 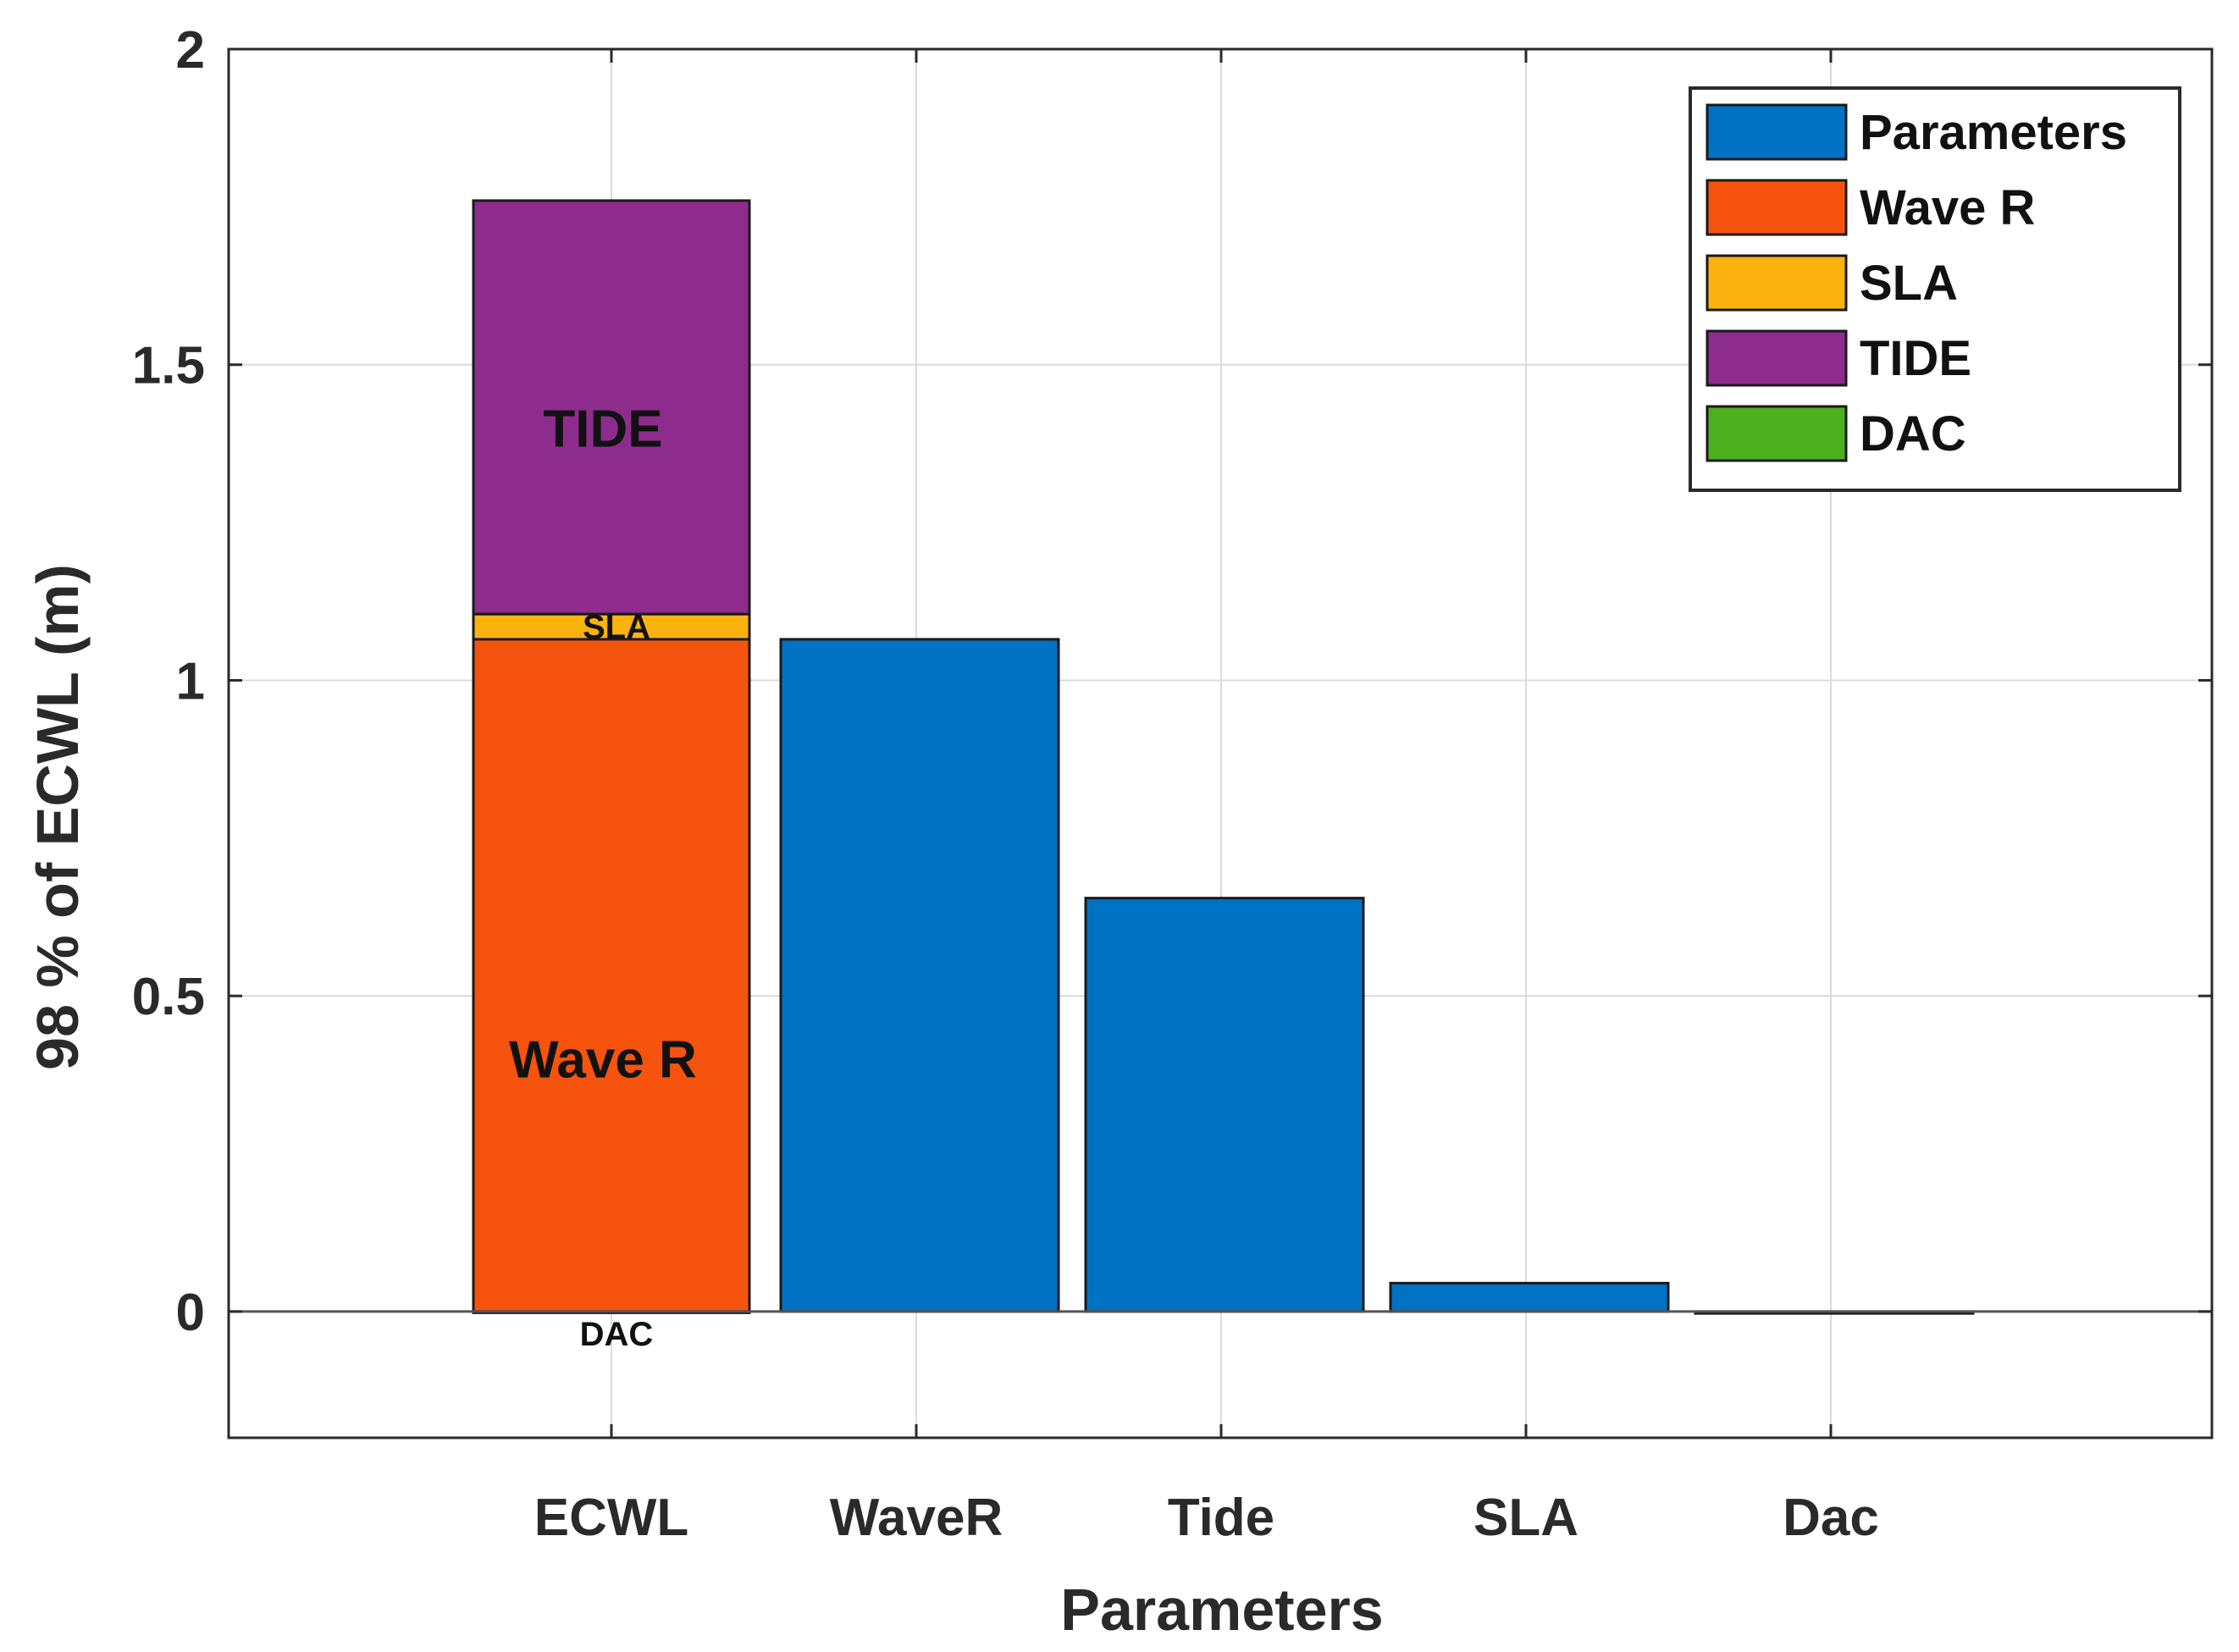 I want to click on x-tick-label: WaveR, so click(x=916, y=1518).